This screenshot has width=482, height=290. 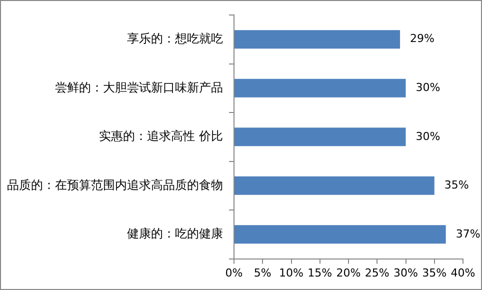 I want to click on data-label: 29%, so click(x=422, y=39).